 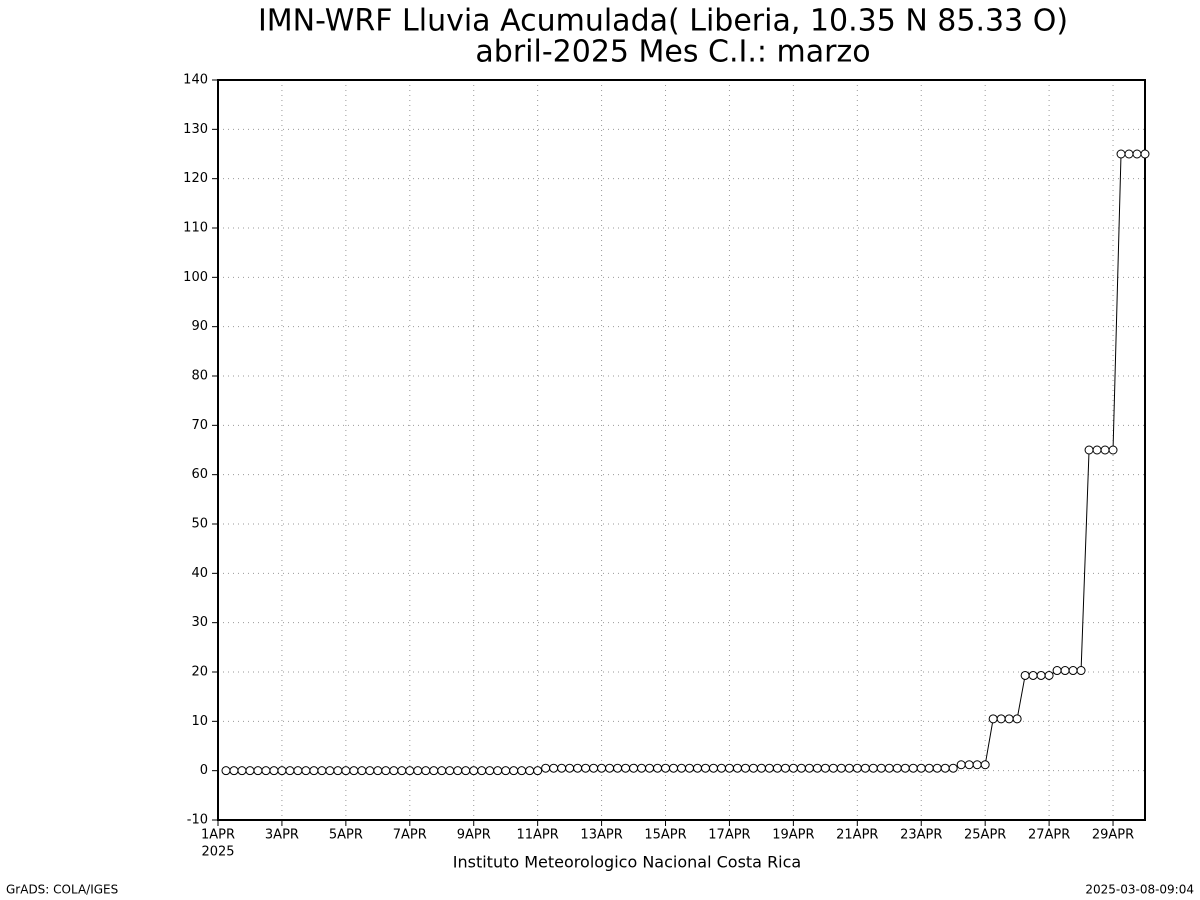 What do you see at coordinates (199, 622) in the screenshot?
I see `y-tick-label: 30` at bounding box center [199, 622].